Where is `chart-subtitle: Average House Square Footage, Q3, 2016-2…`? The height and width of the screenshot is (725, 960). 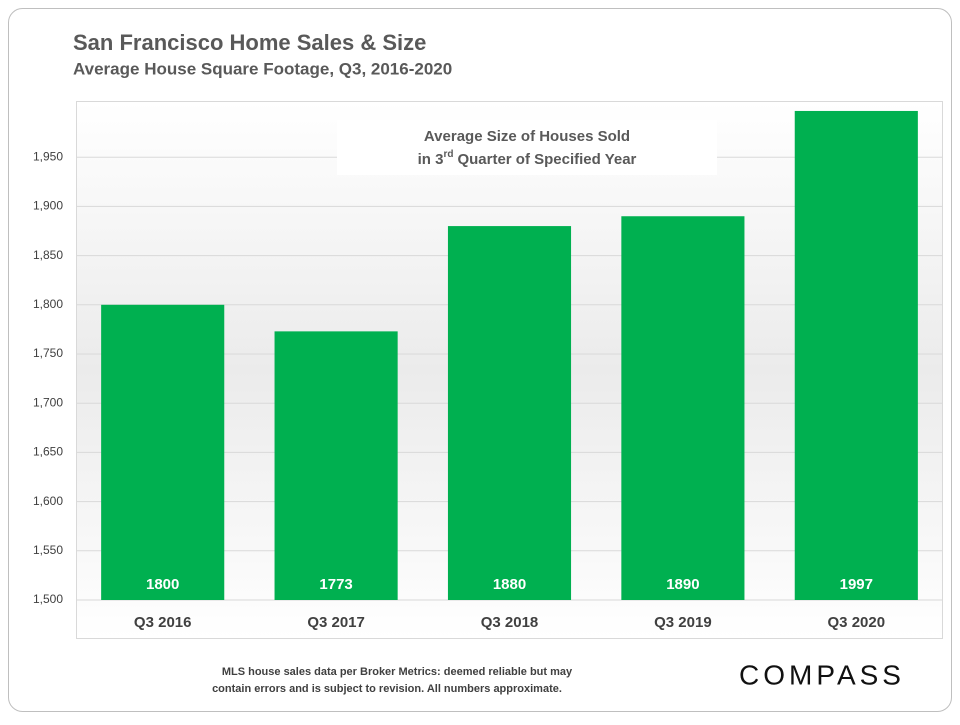 chart-subtitle: Average House Square Footage, Q3, 2016-2… is located at coordinates (262, 68).